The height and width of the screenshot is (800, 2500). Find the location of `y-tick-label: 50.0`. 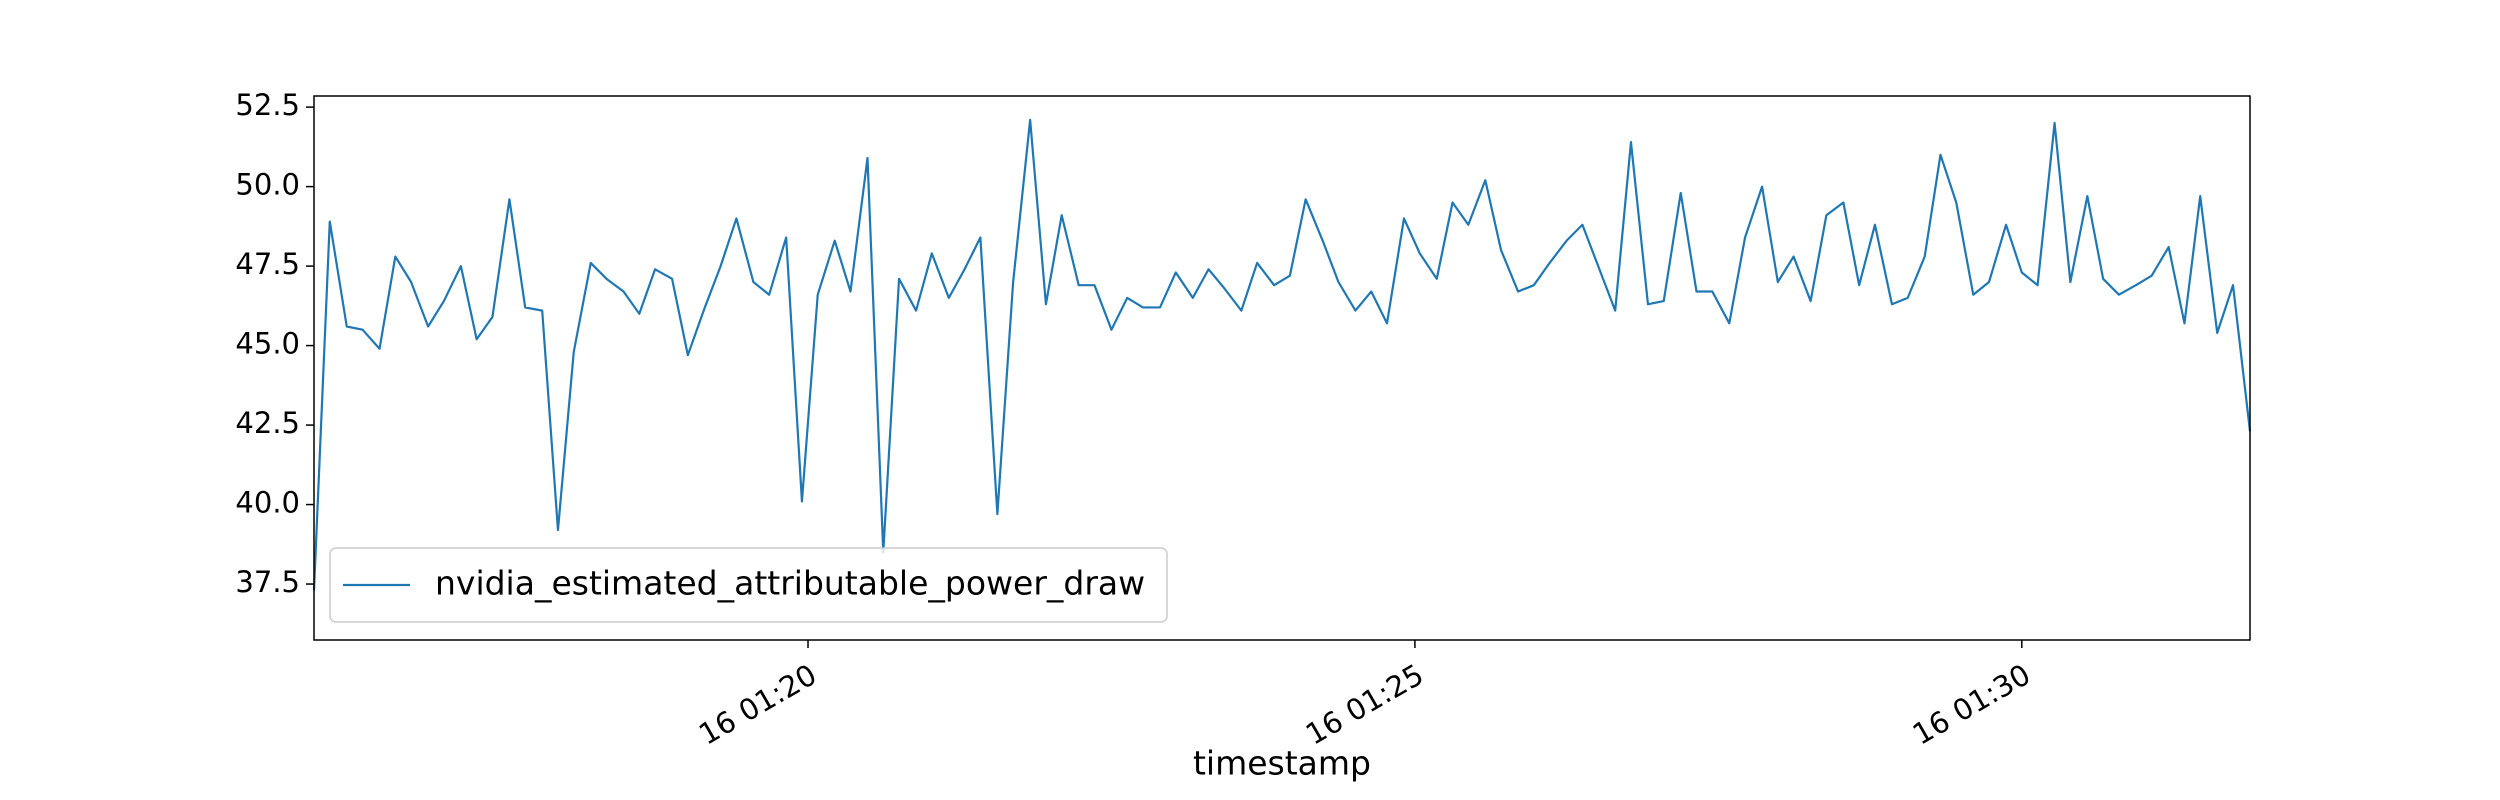

y-tick-label: 50.0 is located at coordinates (267, 185).